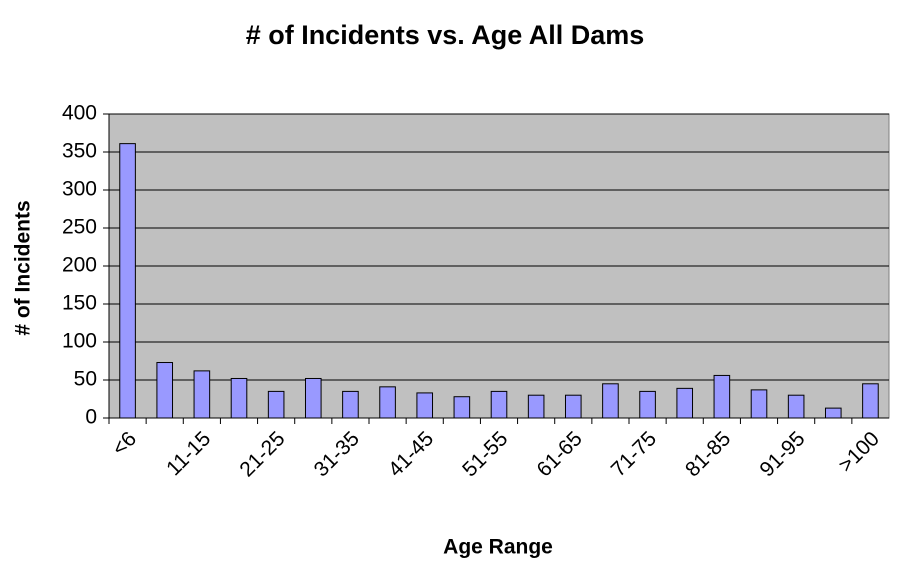 The height and width of the screenshot is (574, 899). Describe the element at coordinates (445, 35) in the screenshot. I see `chart-title: # of Incidents vs. Age All Dams` at that location.